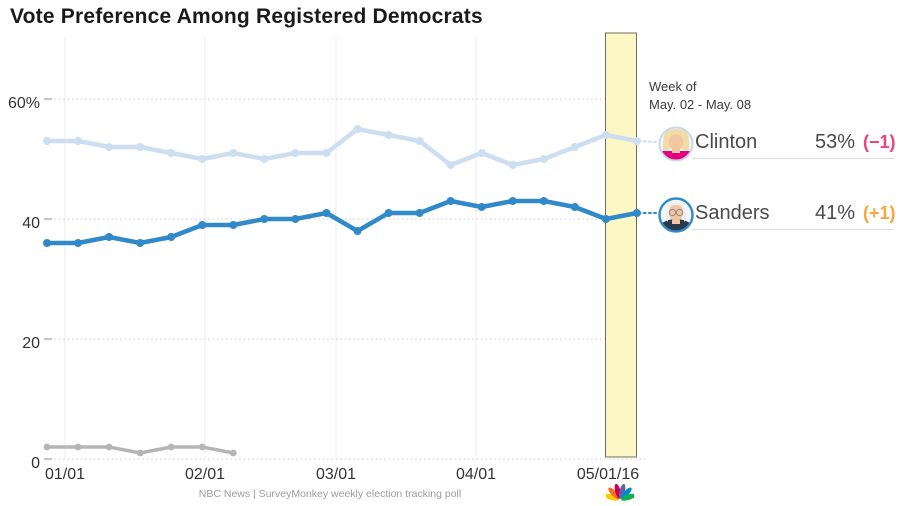 Image resolution: width=900 pixels, height=506 pixels. What do you see at coordinates (621, 245) in the screenshot?
I see `current-week-highlight-band` at bounding box center [621, 245].